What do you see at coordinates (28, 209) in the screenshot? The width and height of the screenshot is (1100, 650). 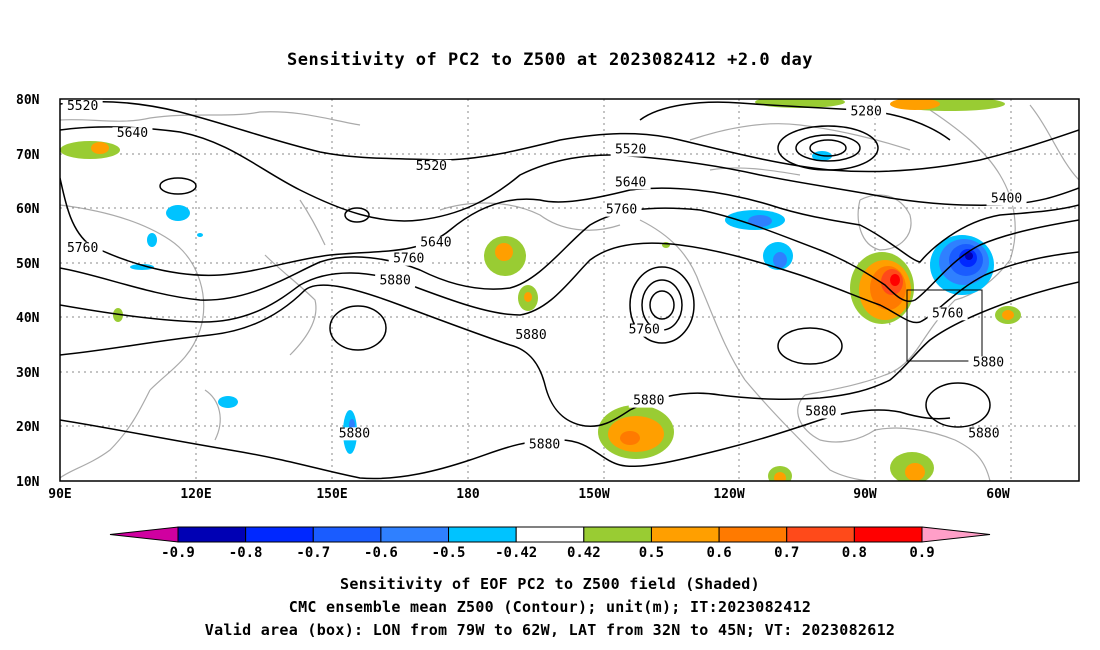 I see `lat-tick-label: 60N` at bounding box center [28, 209].